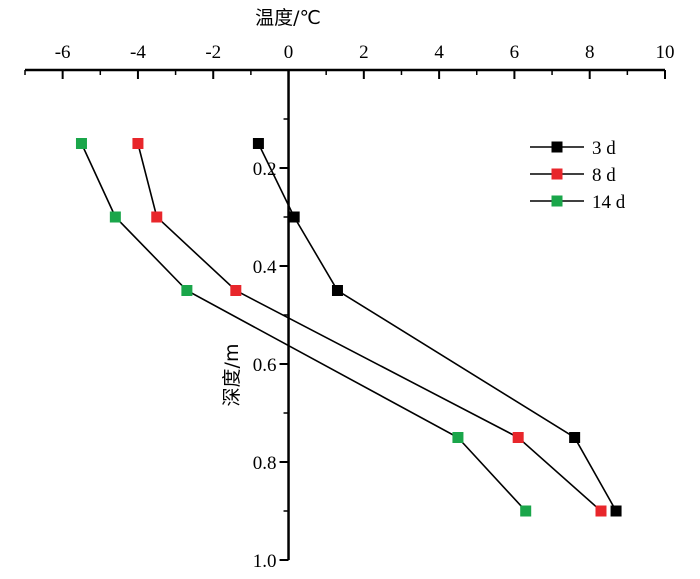 The width and height of the screenshot is (700, 579). What do you see at coordinates (288, 18) in the screenshot?
I see `x-axis-title: 温度/℃` at bounding box center [288, 18].